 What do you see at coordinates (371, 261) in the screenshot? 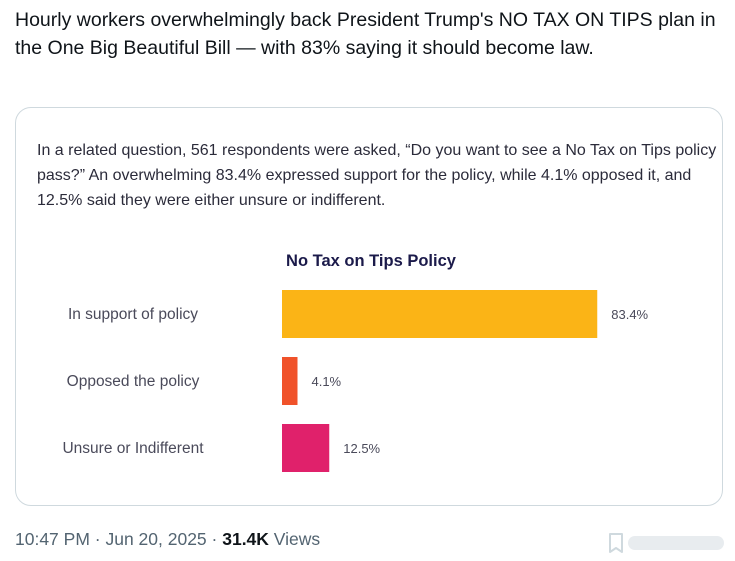
I see `chart-title: No Tax on Tips Policy` at bounding box center [371, 261].